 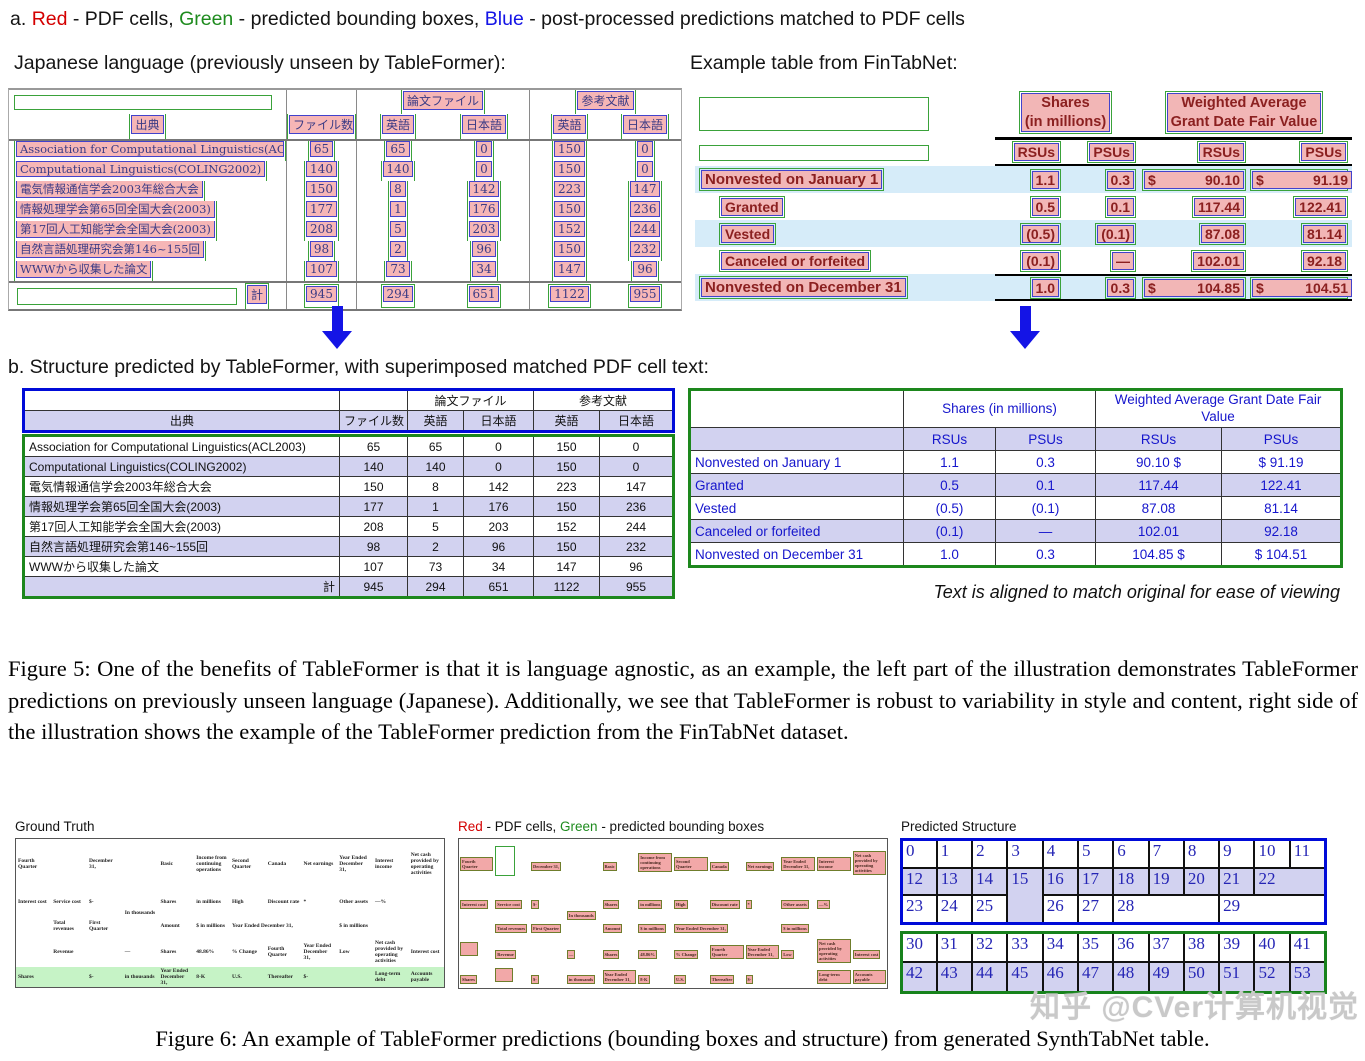 I want to click on predicted-bbox: (0.5), so click(x=1040, y=233).